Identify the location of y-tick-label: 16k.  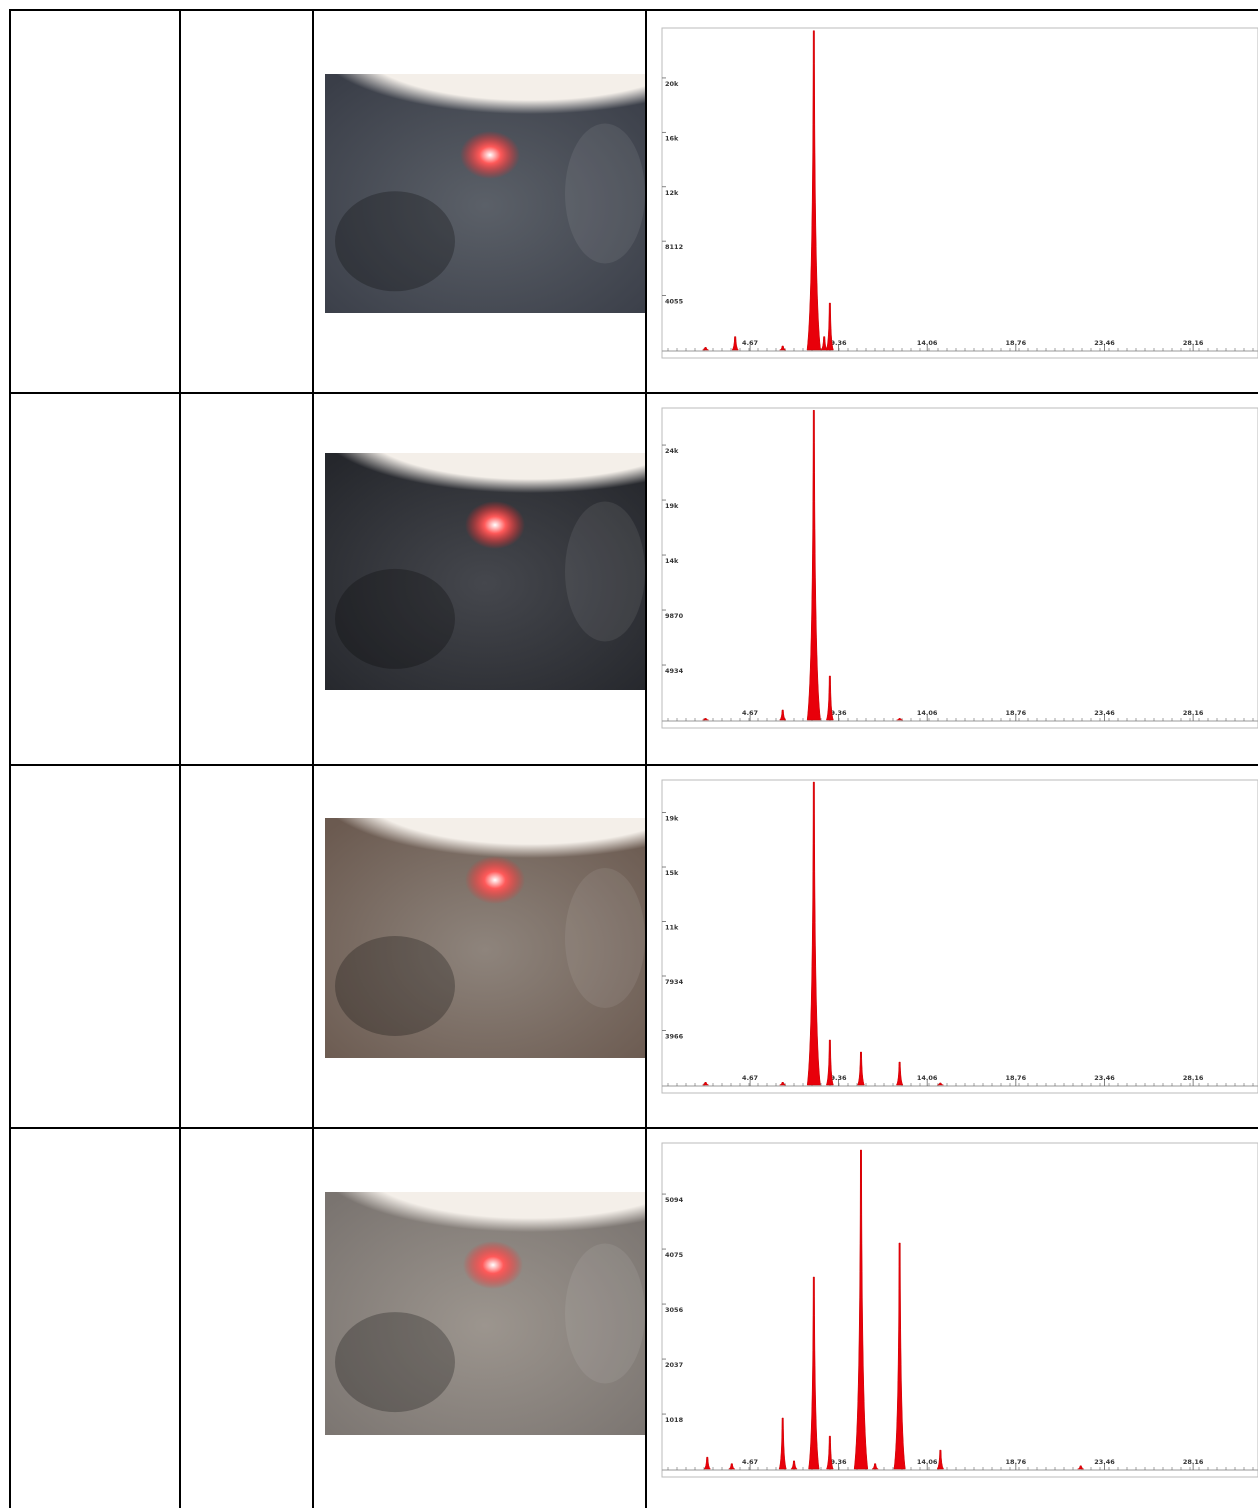
(672, 138).